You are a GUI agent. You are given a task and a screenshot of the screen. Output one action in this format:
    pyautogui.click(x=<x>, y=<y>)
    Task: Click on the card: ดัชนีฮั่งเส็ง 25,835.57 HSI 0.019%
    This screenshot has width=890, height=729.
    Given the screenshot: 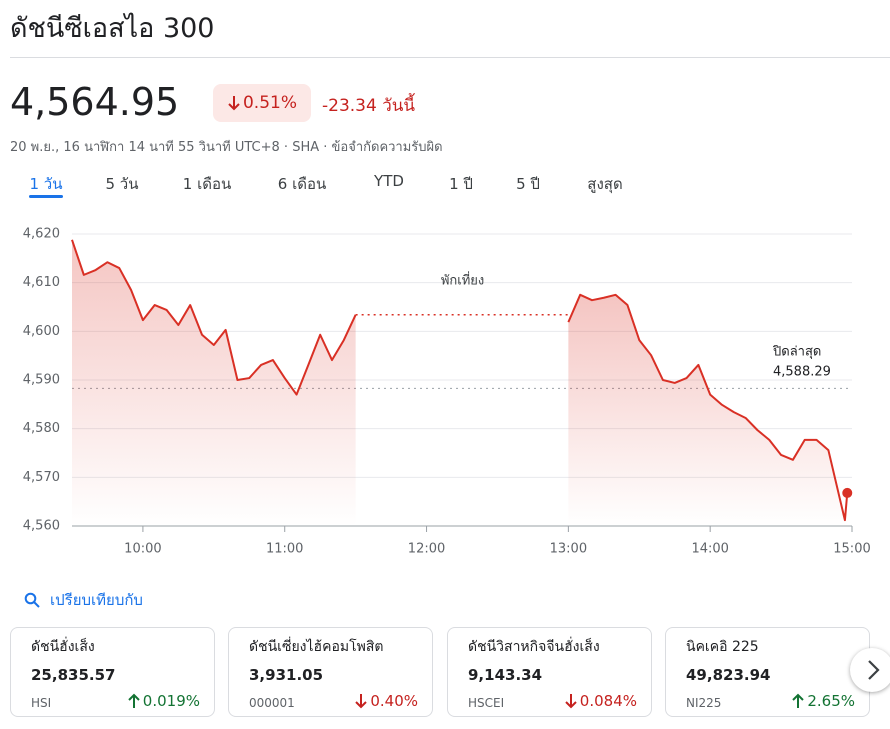 What is the action you would take?
    pyautogui.click(x=112, y=672)
    